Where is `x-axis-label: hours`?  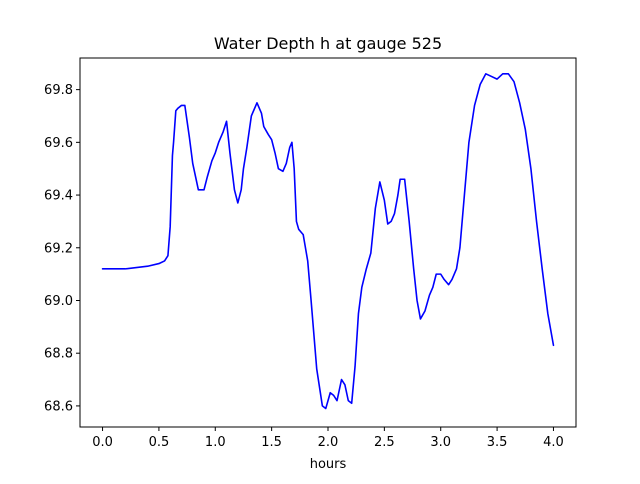 x-axis-label: hours is located at coordinates (328, 464).